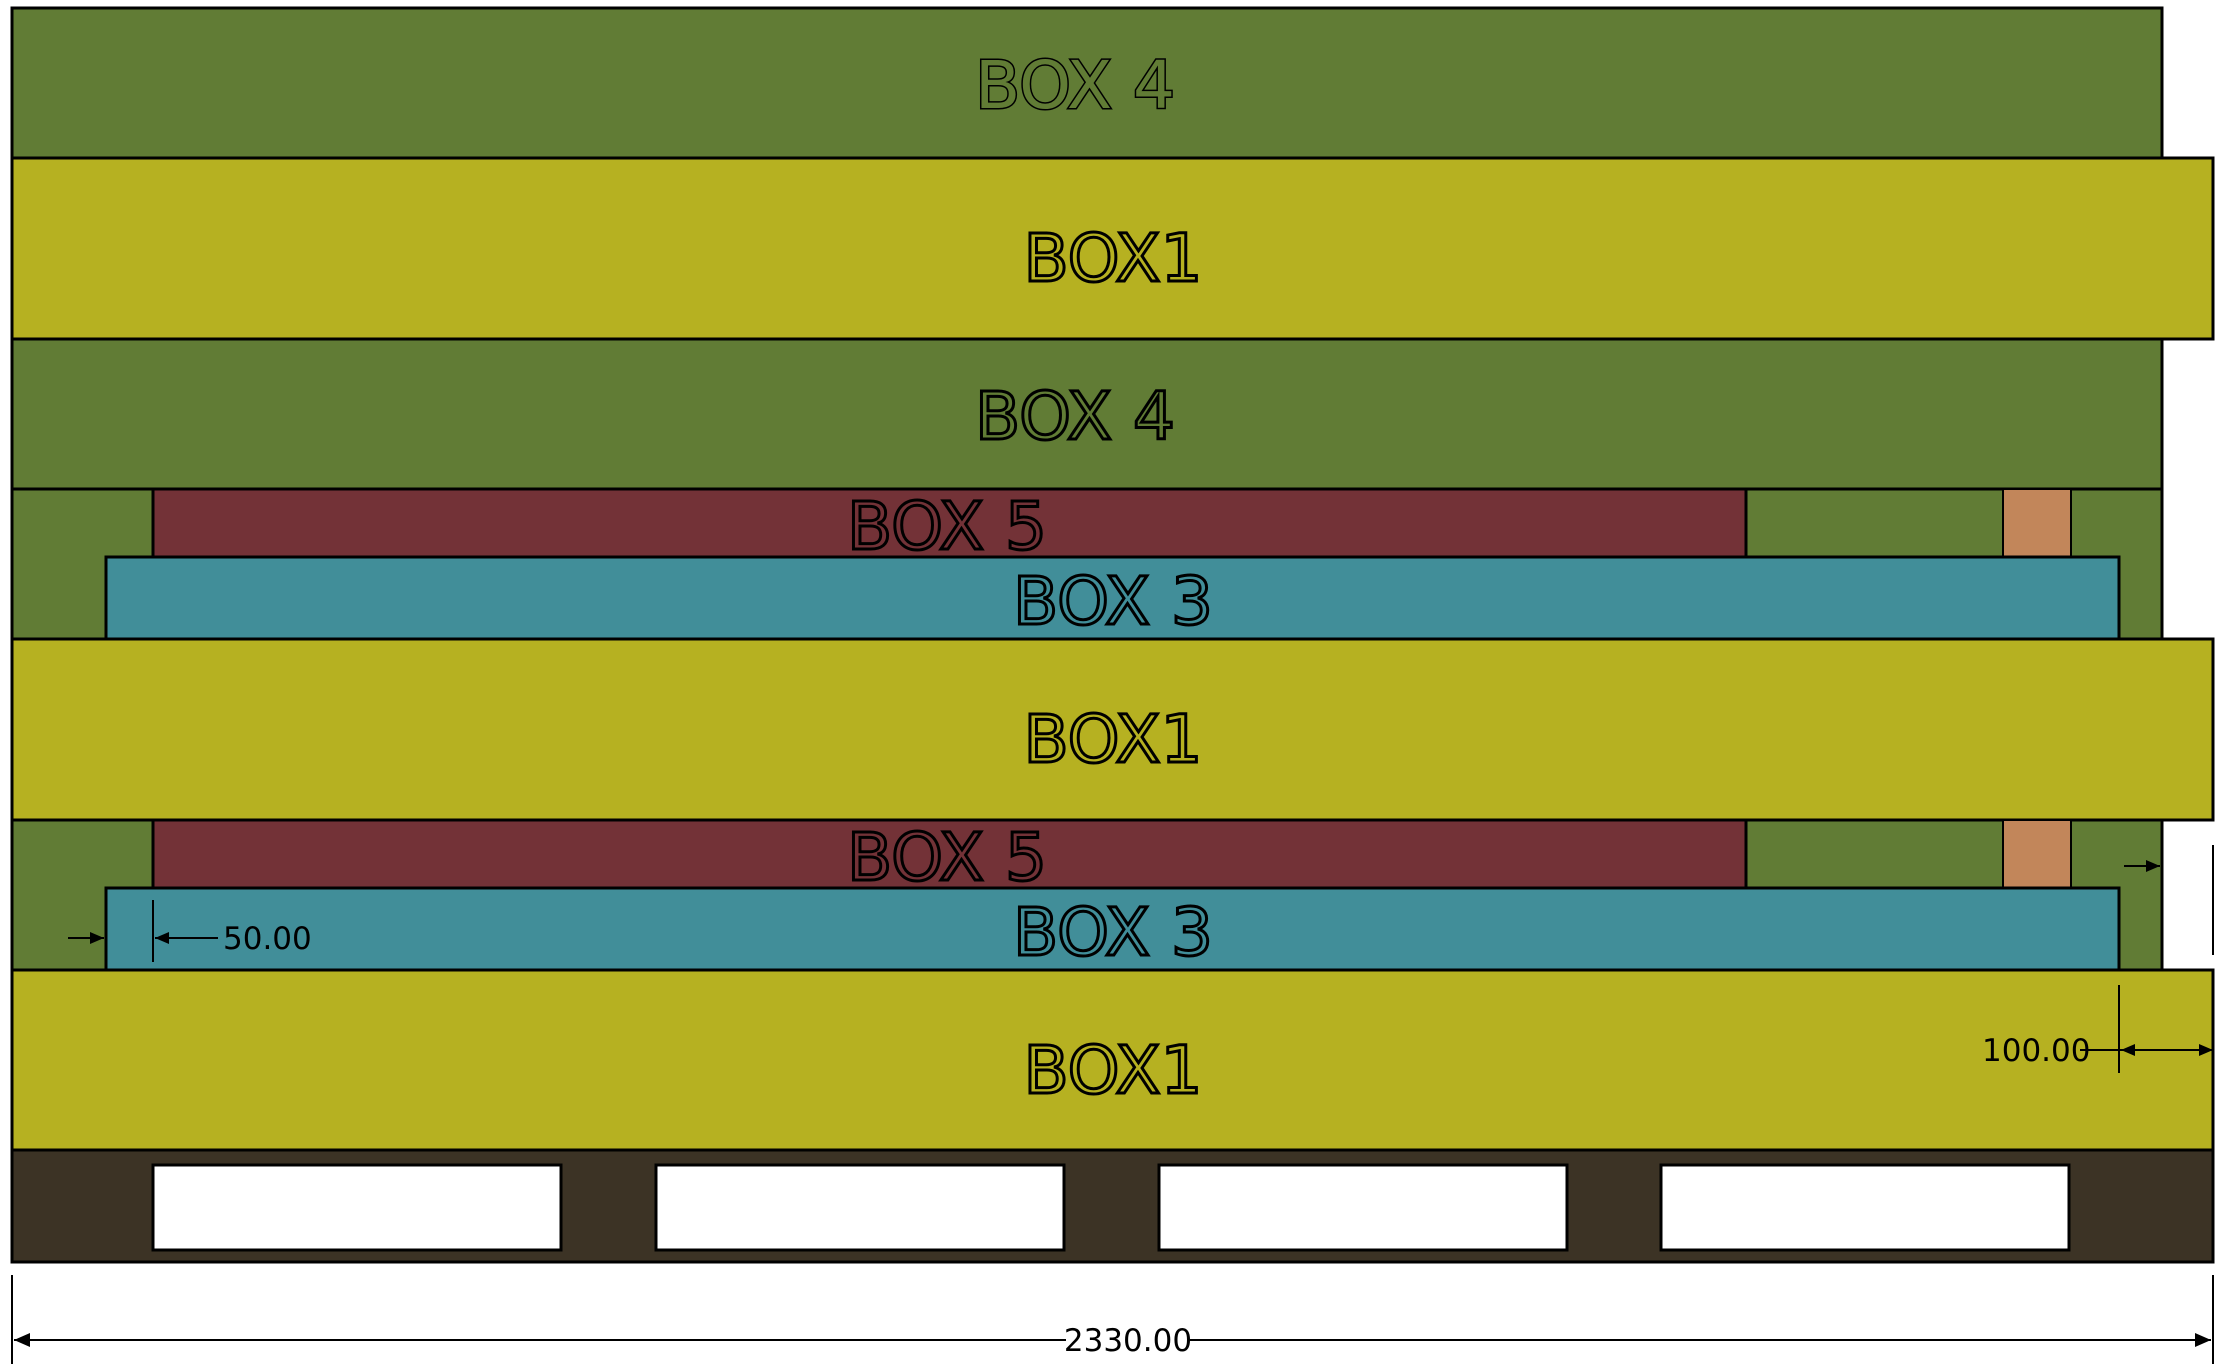  I want to click on dimension-label-overall-width: 2330.00, so click(1128, 1341).